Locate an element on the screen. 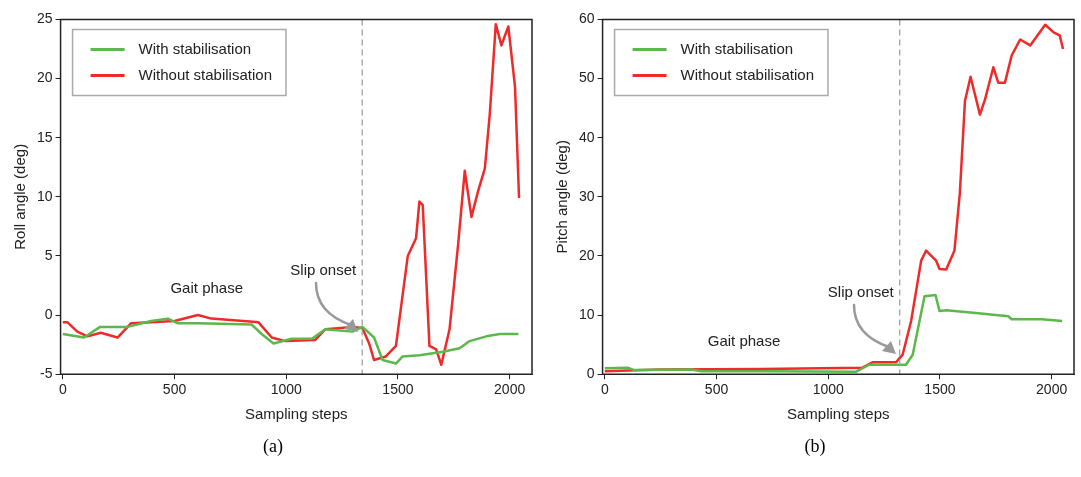  y-tick-label: 50 is located at coordinates (586, 77).